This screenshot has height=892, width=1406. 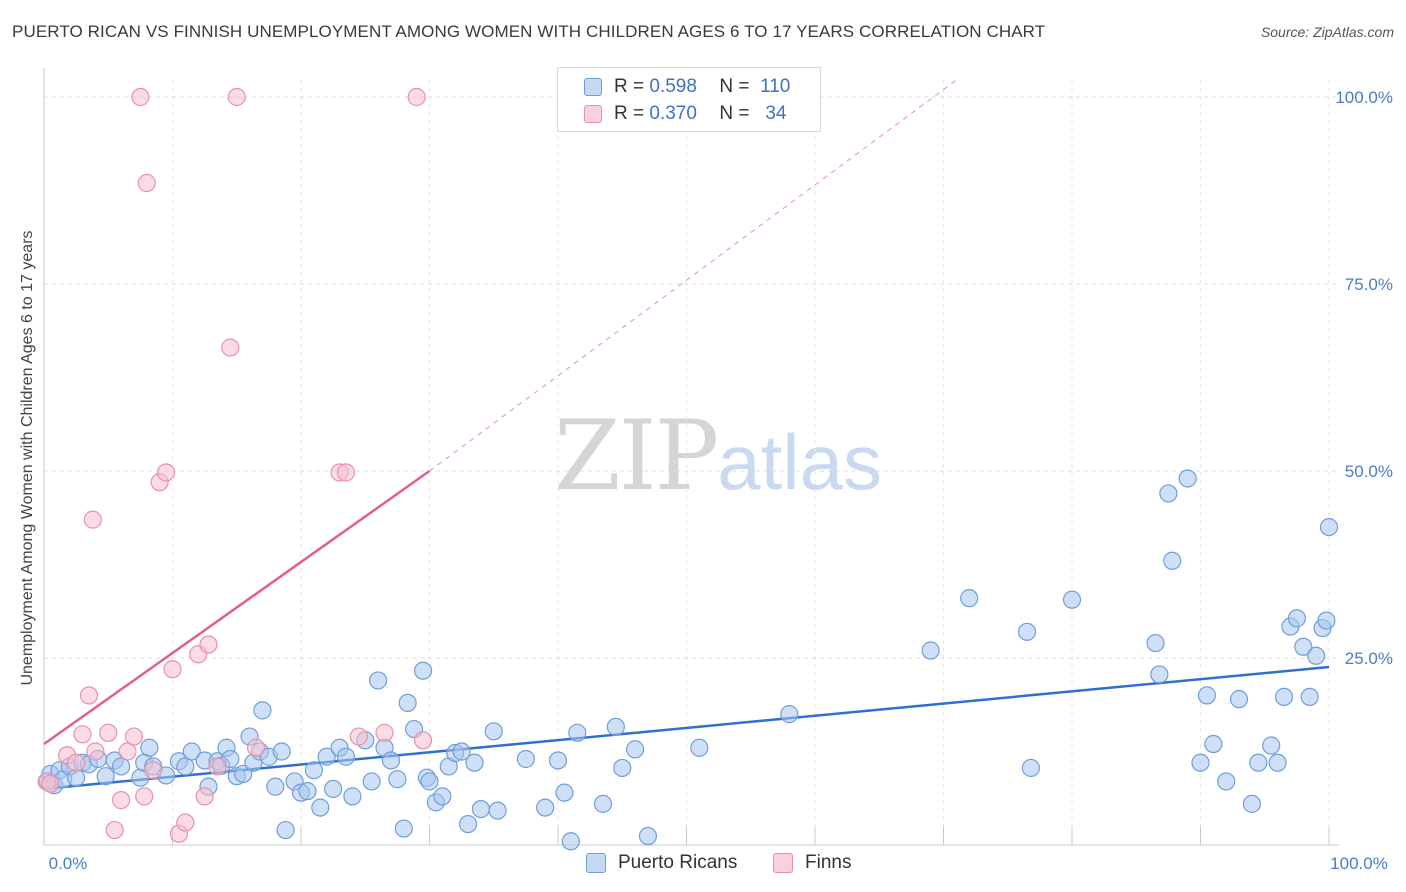 I want to click on legend-label-finns: Finns, so click(x=828, y=862).